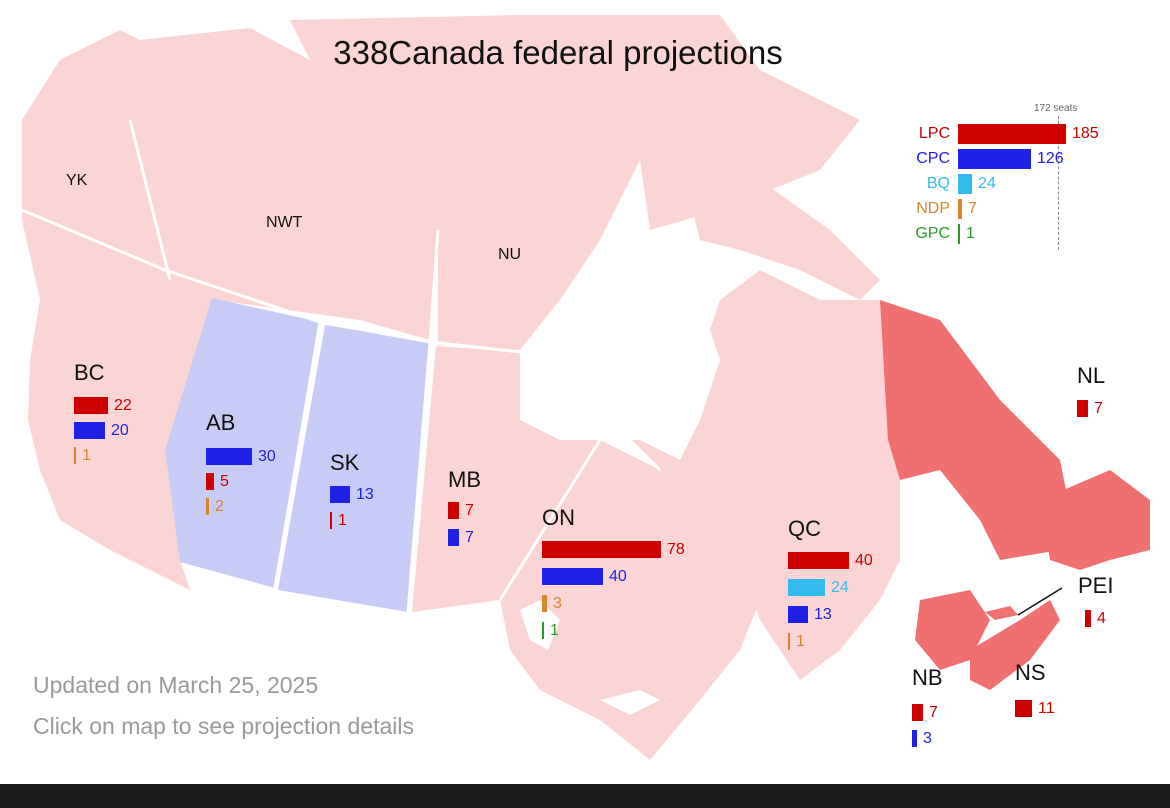  What do you see at coordinates (618, 576) in the screenshot?
I see `seat-value-on-cpc: 40` at bounding box center [618, 576].